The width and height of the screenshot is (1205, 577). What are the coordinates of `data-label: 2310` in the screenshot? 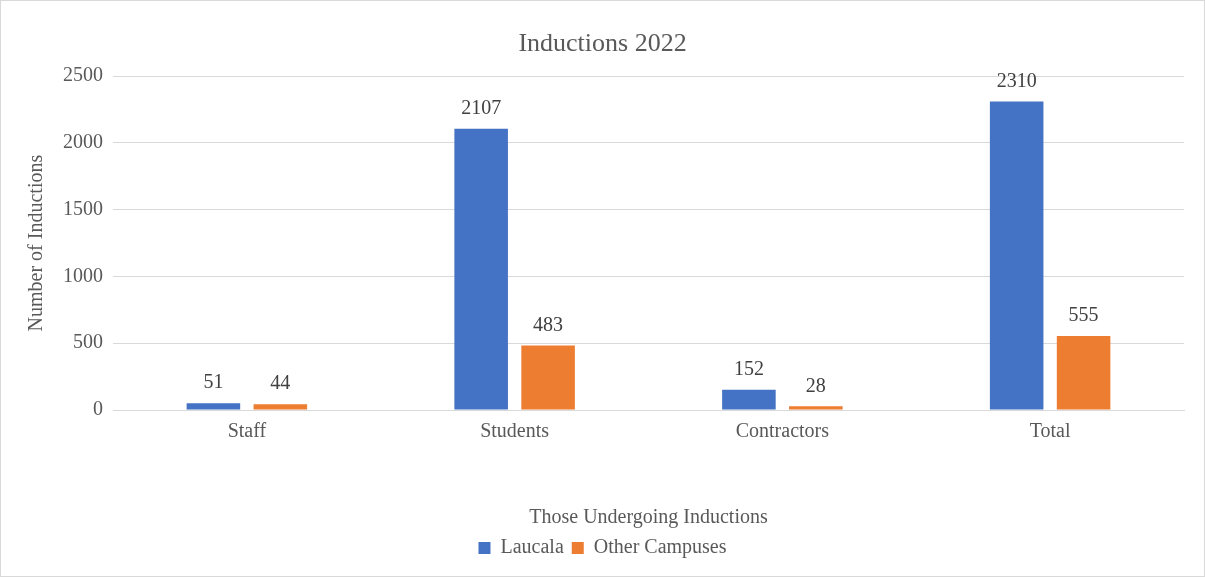 It's located at (1016, 79).